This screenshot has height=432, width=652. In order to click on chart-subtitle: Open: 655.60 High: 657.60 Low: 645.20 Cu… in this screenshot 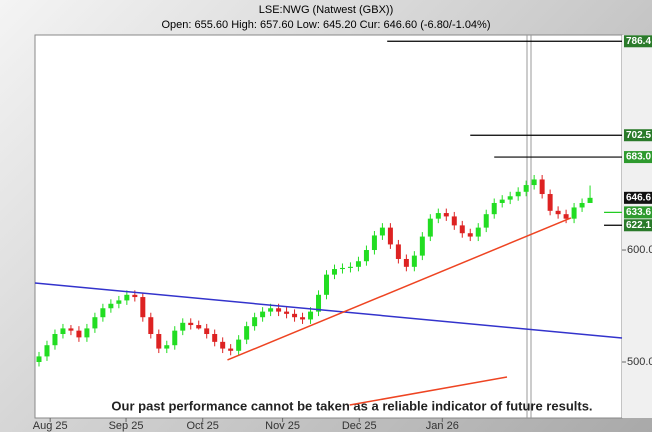, I will do `click(326, 25)`.